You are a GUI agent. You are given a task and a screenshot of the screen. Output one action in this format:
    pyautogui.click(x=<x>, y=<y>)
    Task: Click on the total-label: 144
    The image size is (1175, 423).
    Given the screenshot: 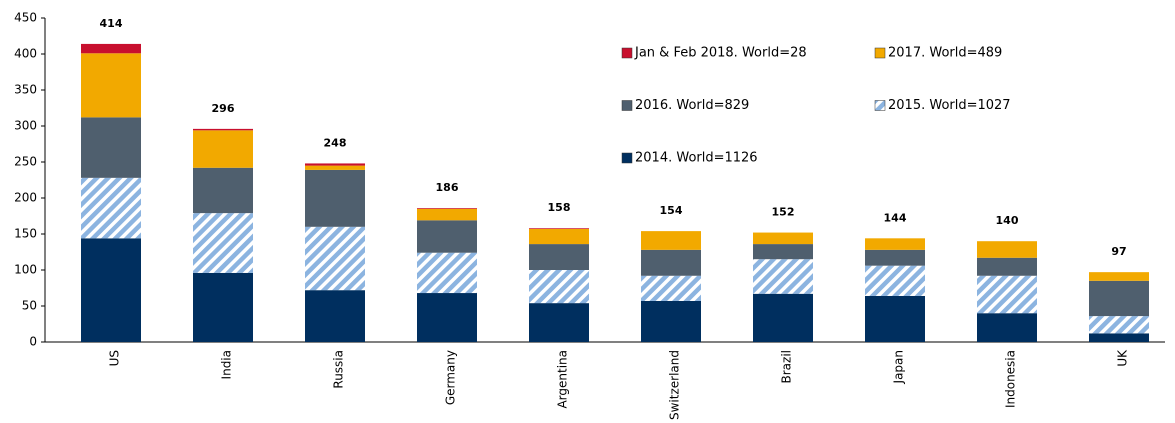 What is the action you would take?
    pyautogui.click(x=895, y=217)
    